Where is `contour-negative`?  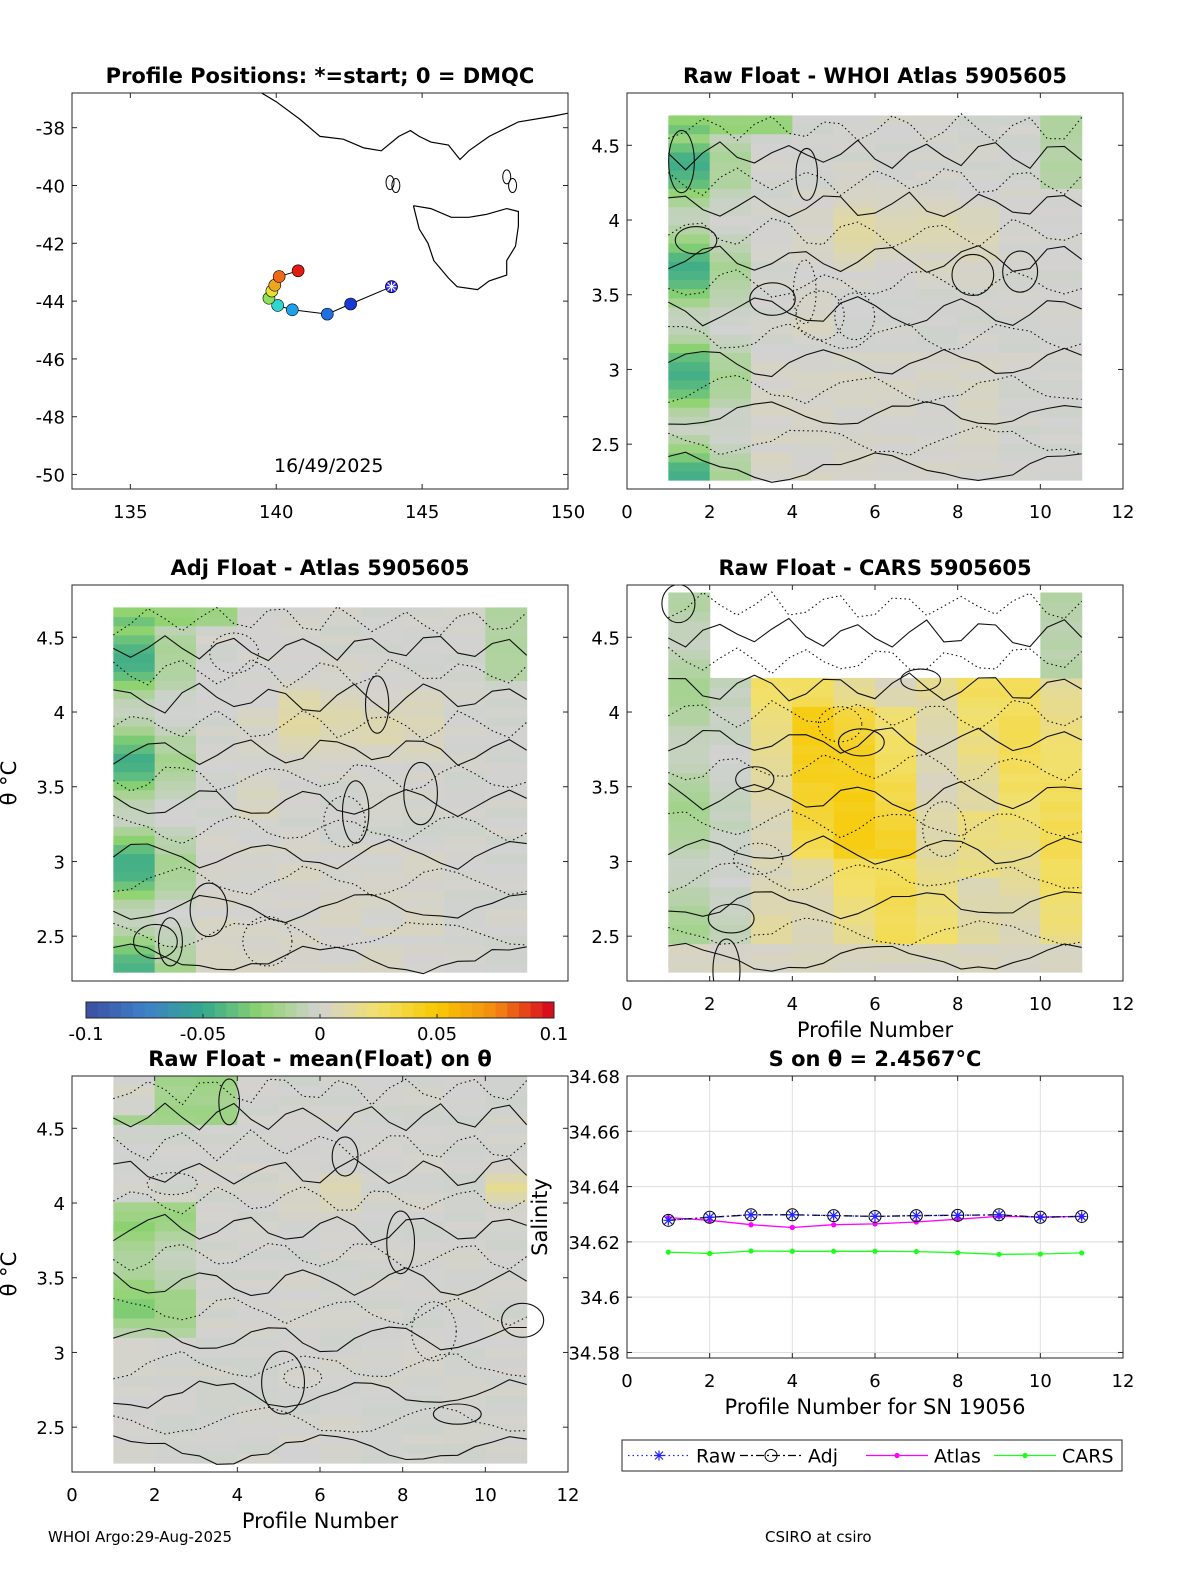 contour-negative is located at coordinates (320, 620).